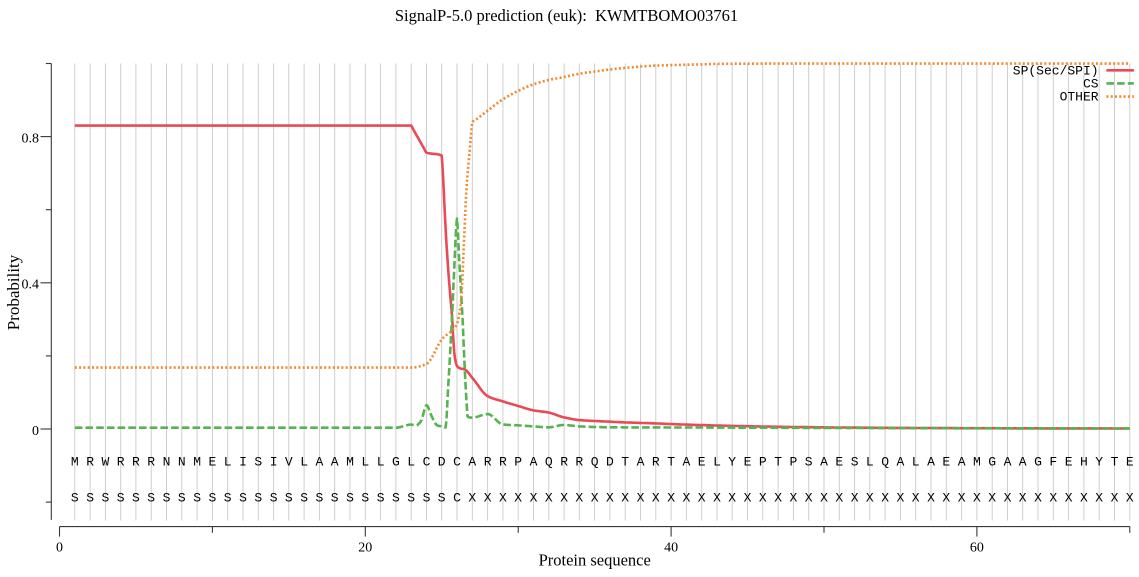 Image resolution: width=1139 pixels, height=577 pixels. Describe the element at coordinates (1091, 84) in the screenshot. I see `svg-text: CS` at that location.